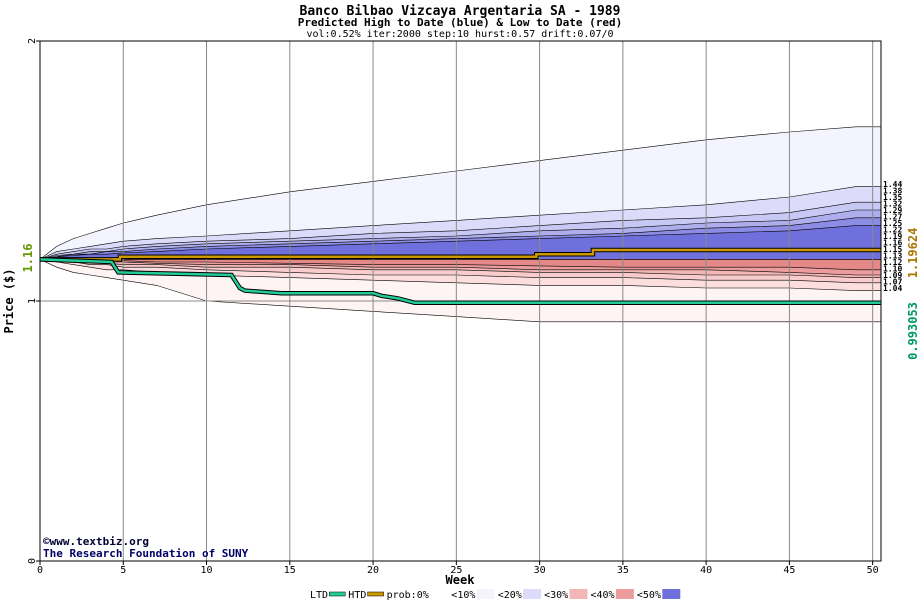 This screenshot has width=920, height=600. I want to click on legend-label: <50%, so click(649, 595).